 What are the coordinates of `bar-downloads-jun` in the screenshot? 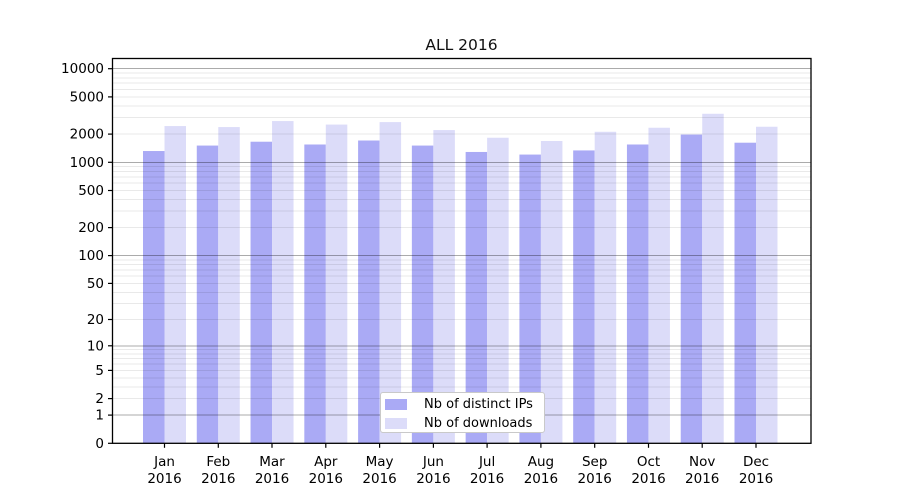 It's located at (444, 287).